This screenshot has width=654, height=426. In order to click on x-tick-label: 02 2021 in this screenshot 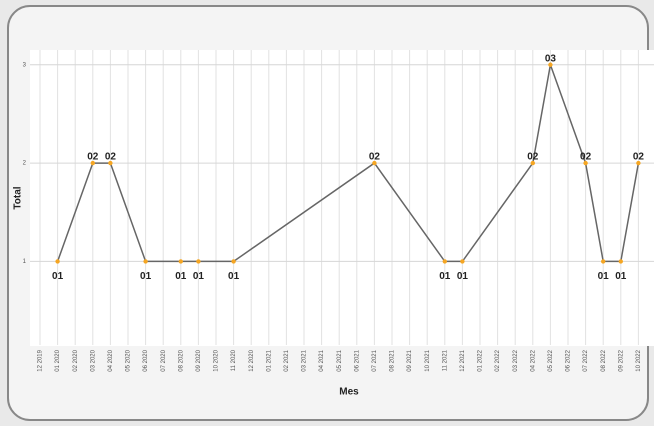, I will do `click(287, 360)`.